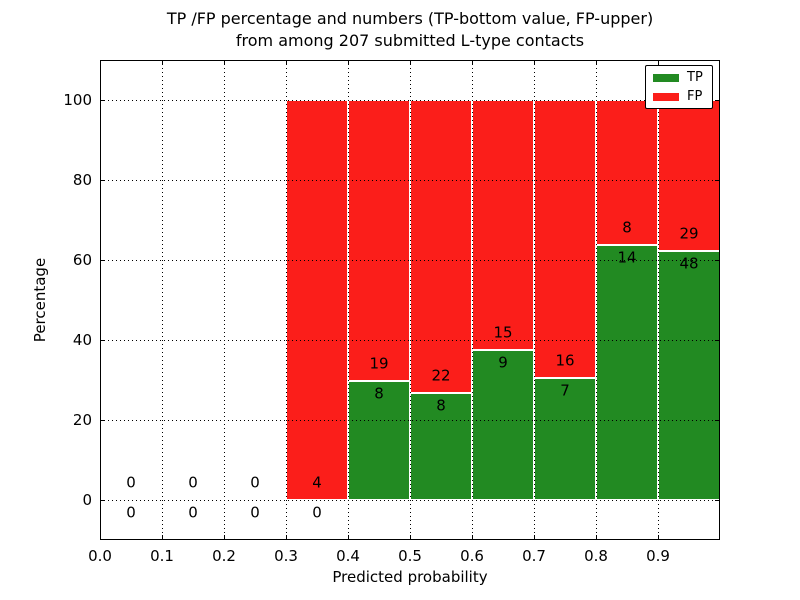 The width and height of the screenshot is (800, 600). I want to click on y-tick-label: 20, so click(82, 420).